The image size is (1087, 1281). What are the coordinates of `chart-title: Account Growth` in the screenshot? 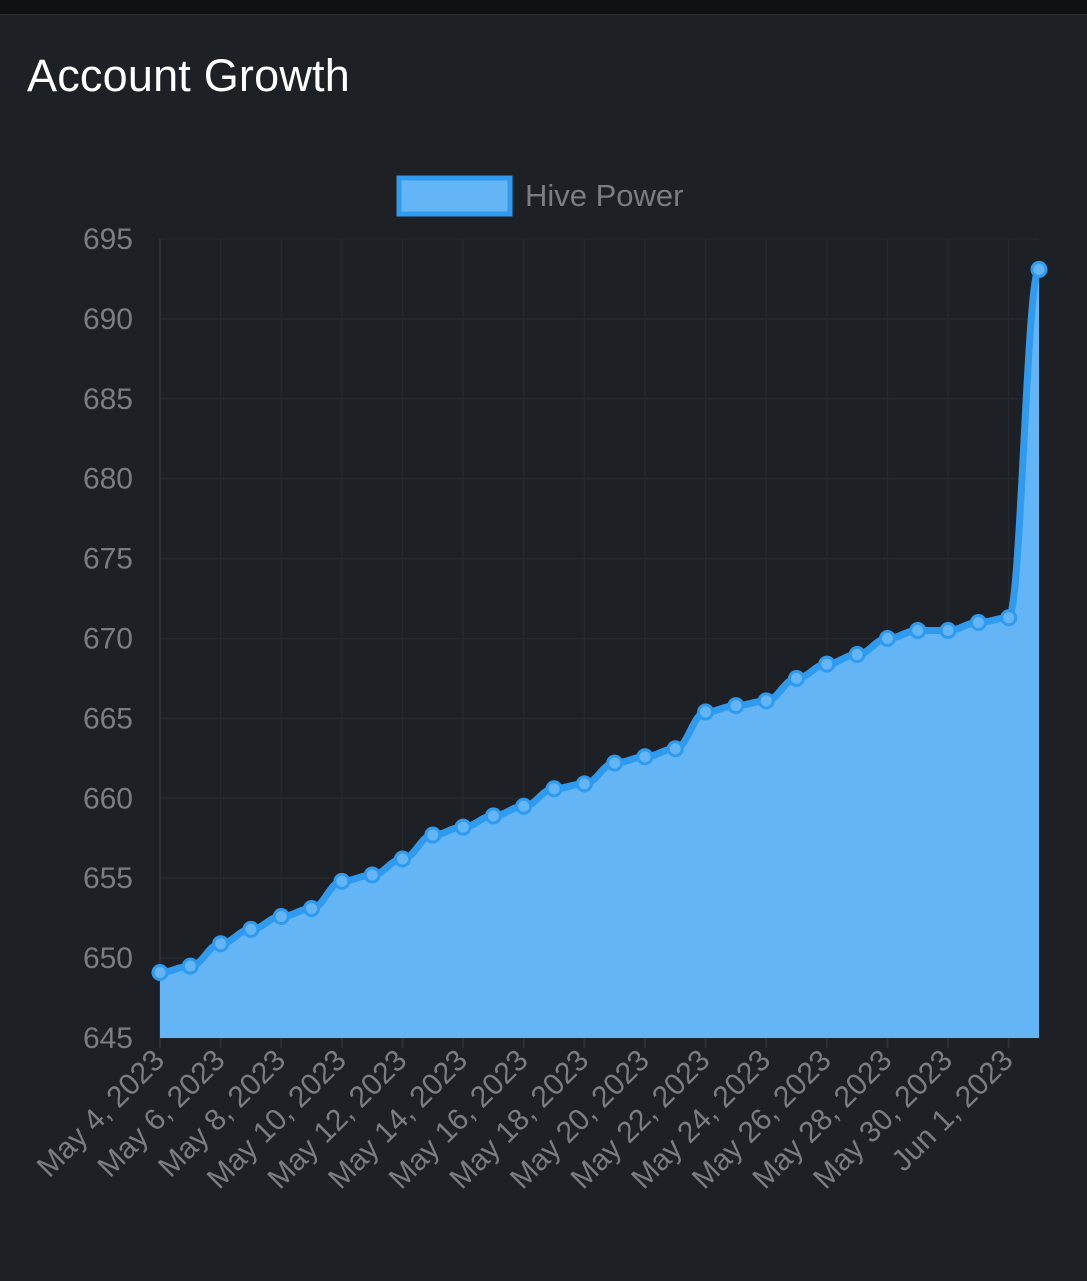 It's located at (188, 75).